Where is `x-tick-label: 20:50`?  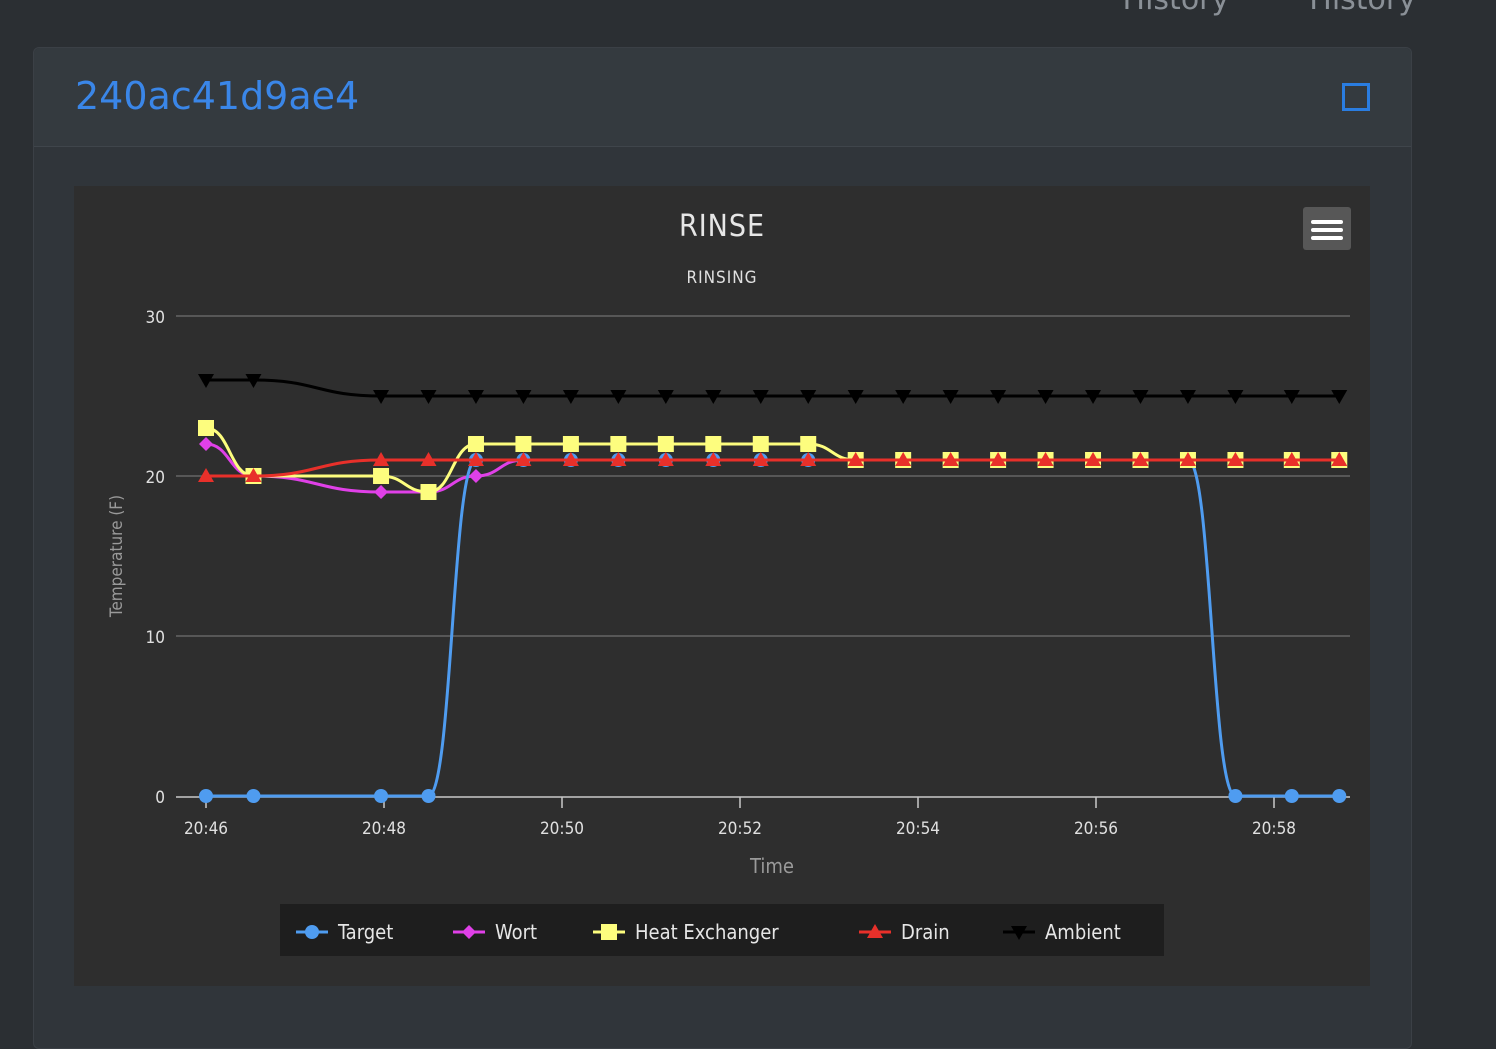
x-tick-label: 20:50 is located at coordinates (562, 829).